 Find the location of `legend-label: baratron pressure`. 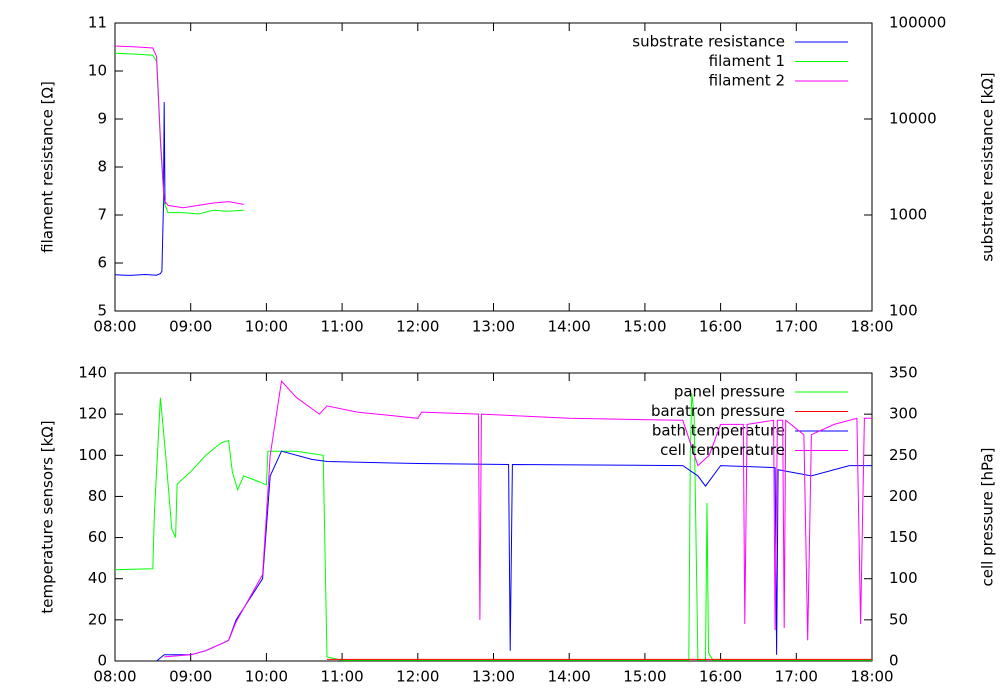

legend-label: baratron pressure is located at coordinates (718, 411).